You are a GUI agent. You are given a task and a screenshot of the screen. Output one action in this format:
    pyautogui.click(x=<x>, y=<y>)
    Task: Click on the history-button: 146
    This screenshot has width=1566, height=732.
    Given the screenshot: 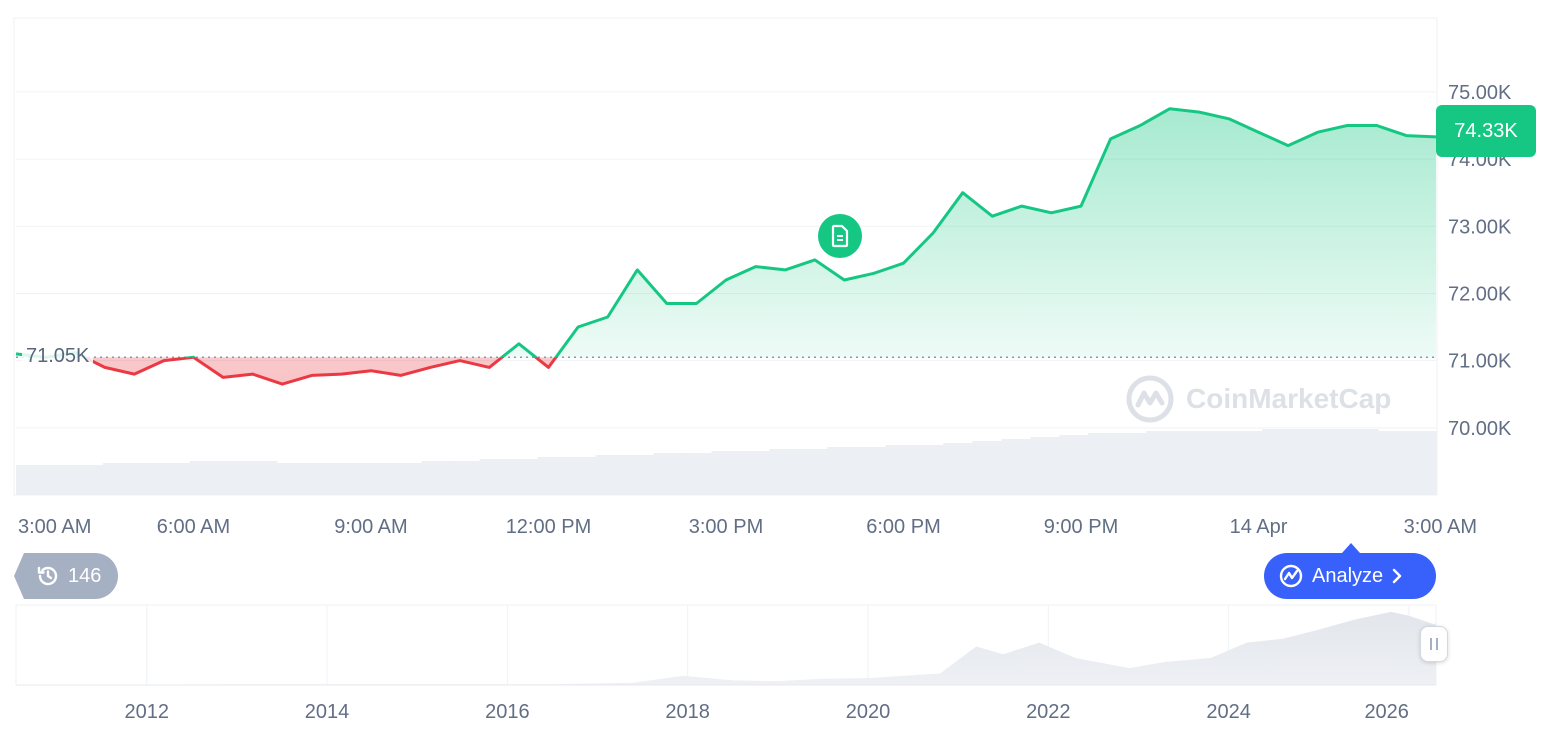 What is the action you would take?
    pyautogui.click(x=66, y=576)
    